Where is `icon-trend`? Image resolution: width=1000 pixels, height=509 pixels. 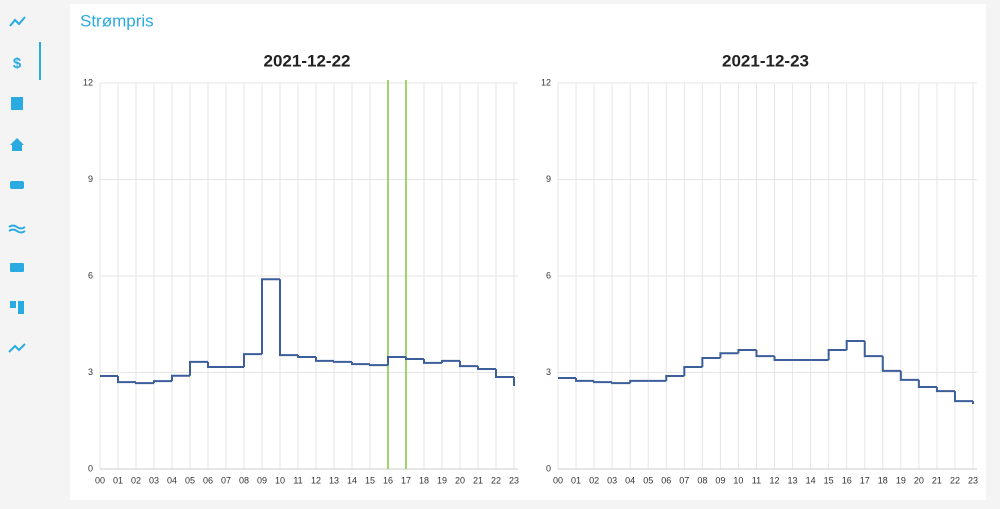 icon-trend is located at coordinates (17, 21).